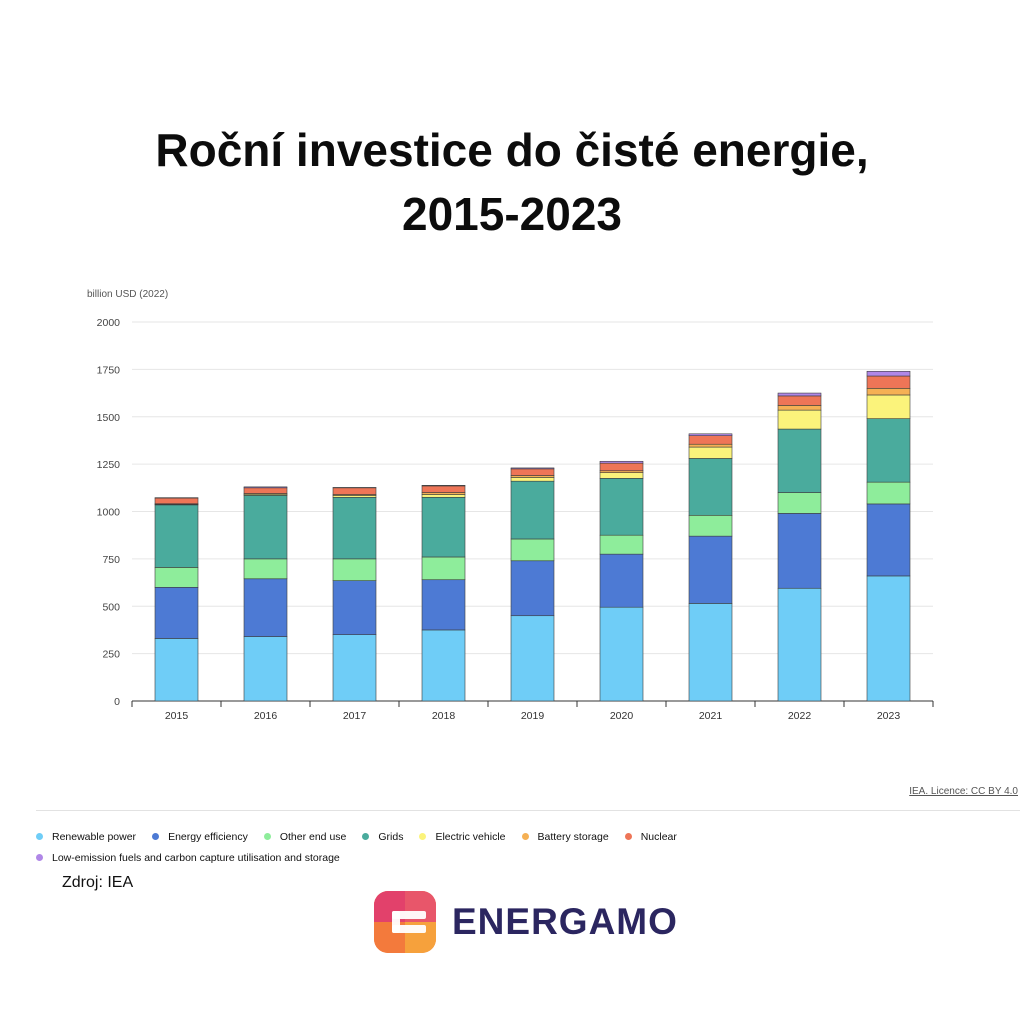 The width and height of the screenshot is (1024, 1024). I want to click on bar-segment-renewable-power-2022, so click(799, 644).